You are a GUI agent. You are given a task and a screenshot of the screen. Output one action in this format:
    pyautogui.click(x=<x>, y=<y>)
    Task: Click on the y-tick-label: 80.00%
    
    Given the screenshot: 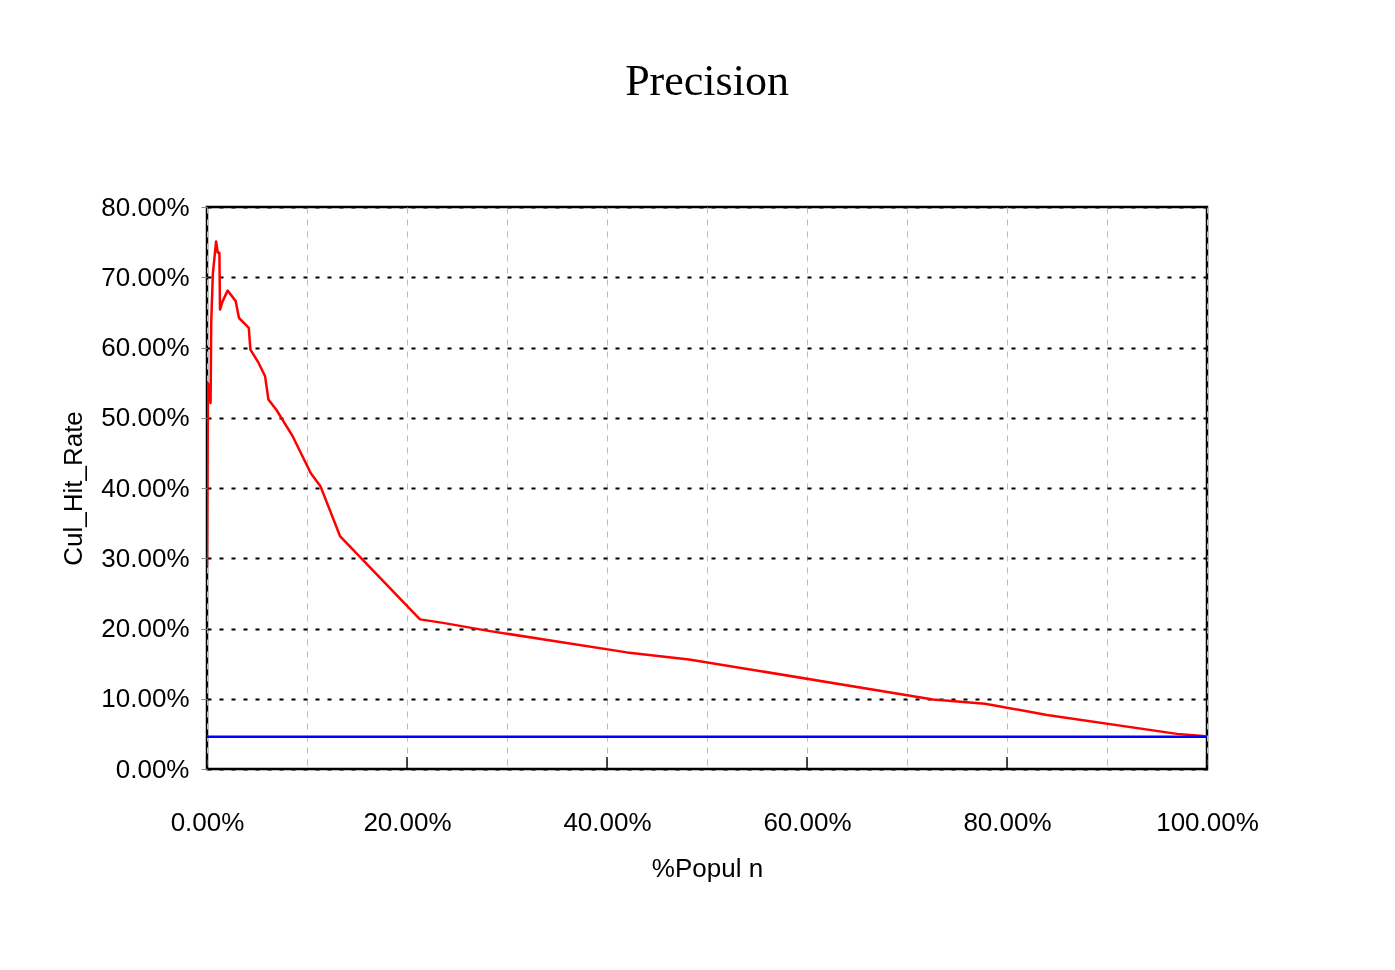 What is the action you would take?
    pyautogui.click(x=145, y=206)
    